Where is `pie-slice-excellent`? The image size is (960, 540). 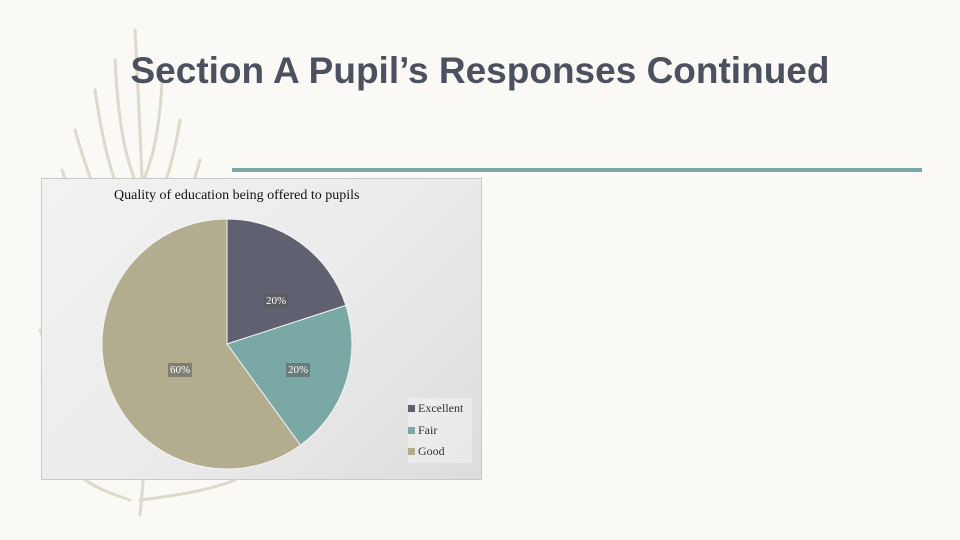
pie-slice-excellent is located at coordinates (286, 281).